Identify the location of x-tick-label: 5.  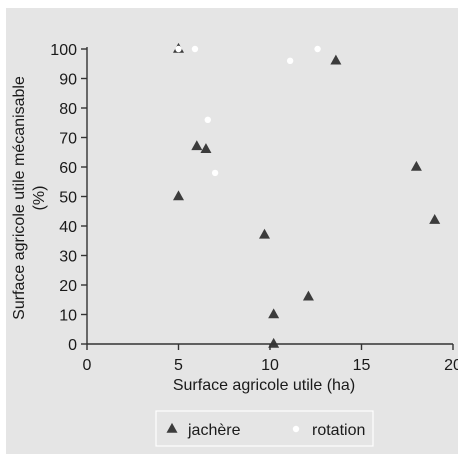
(178, 365).